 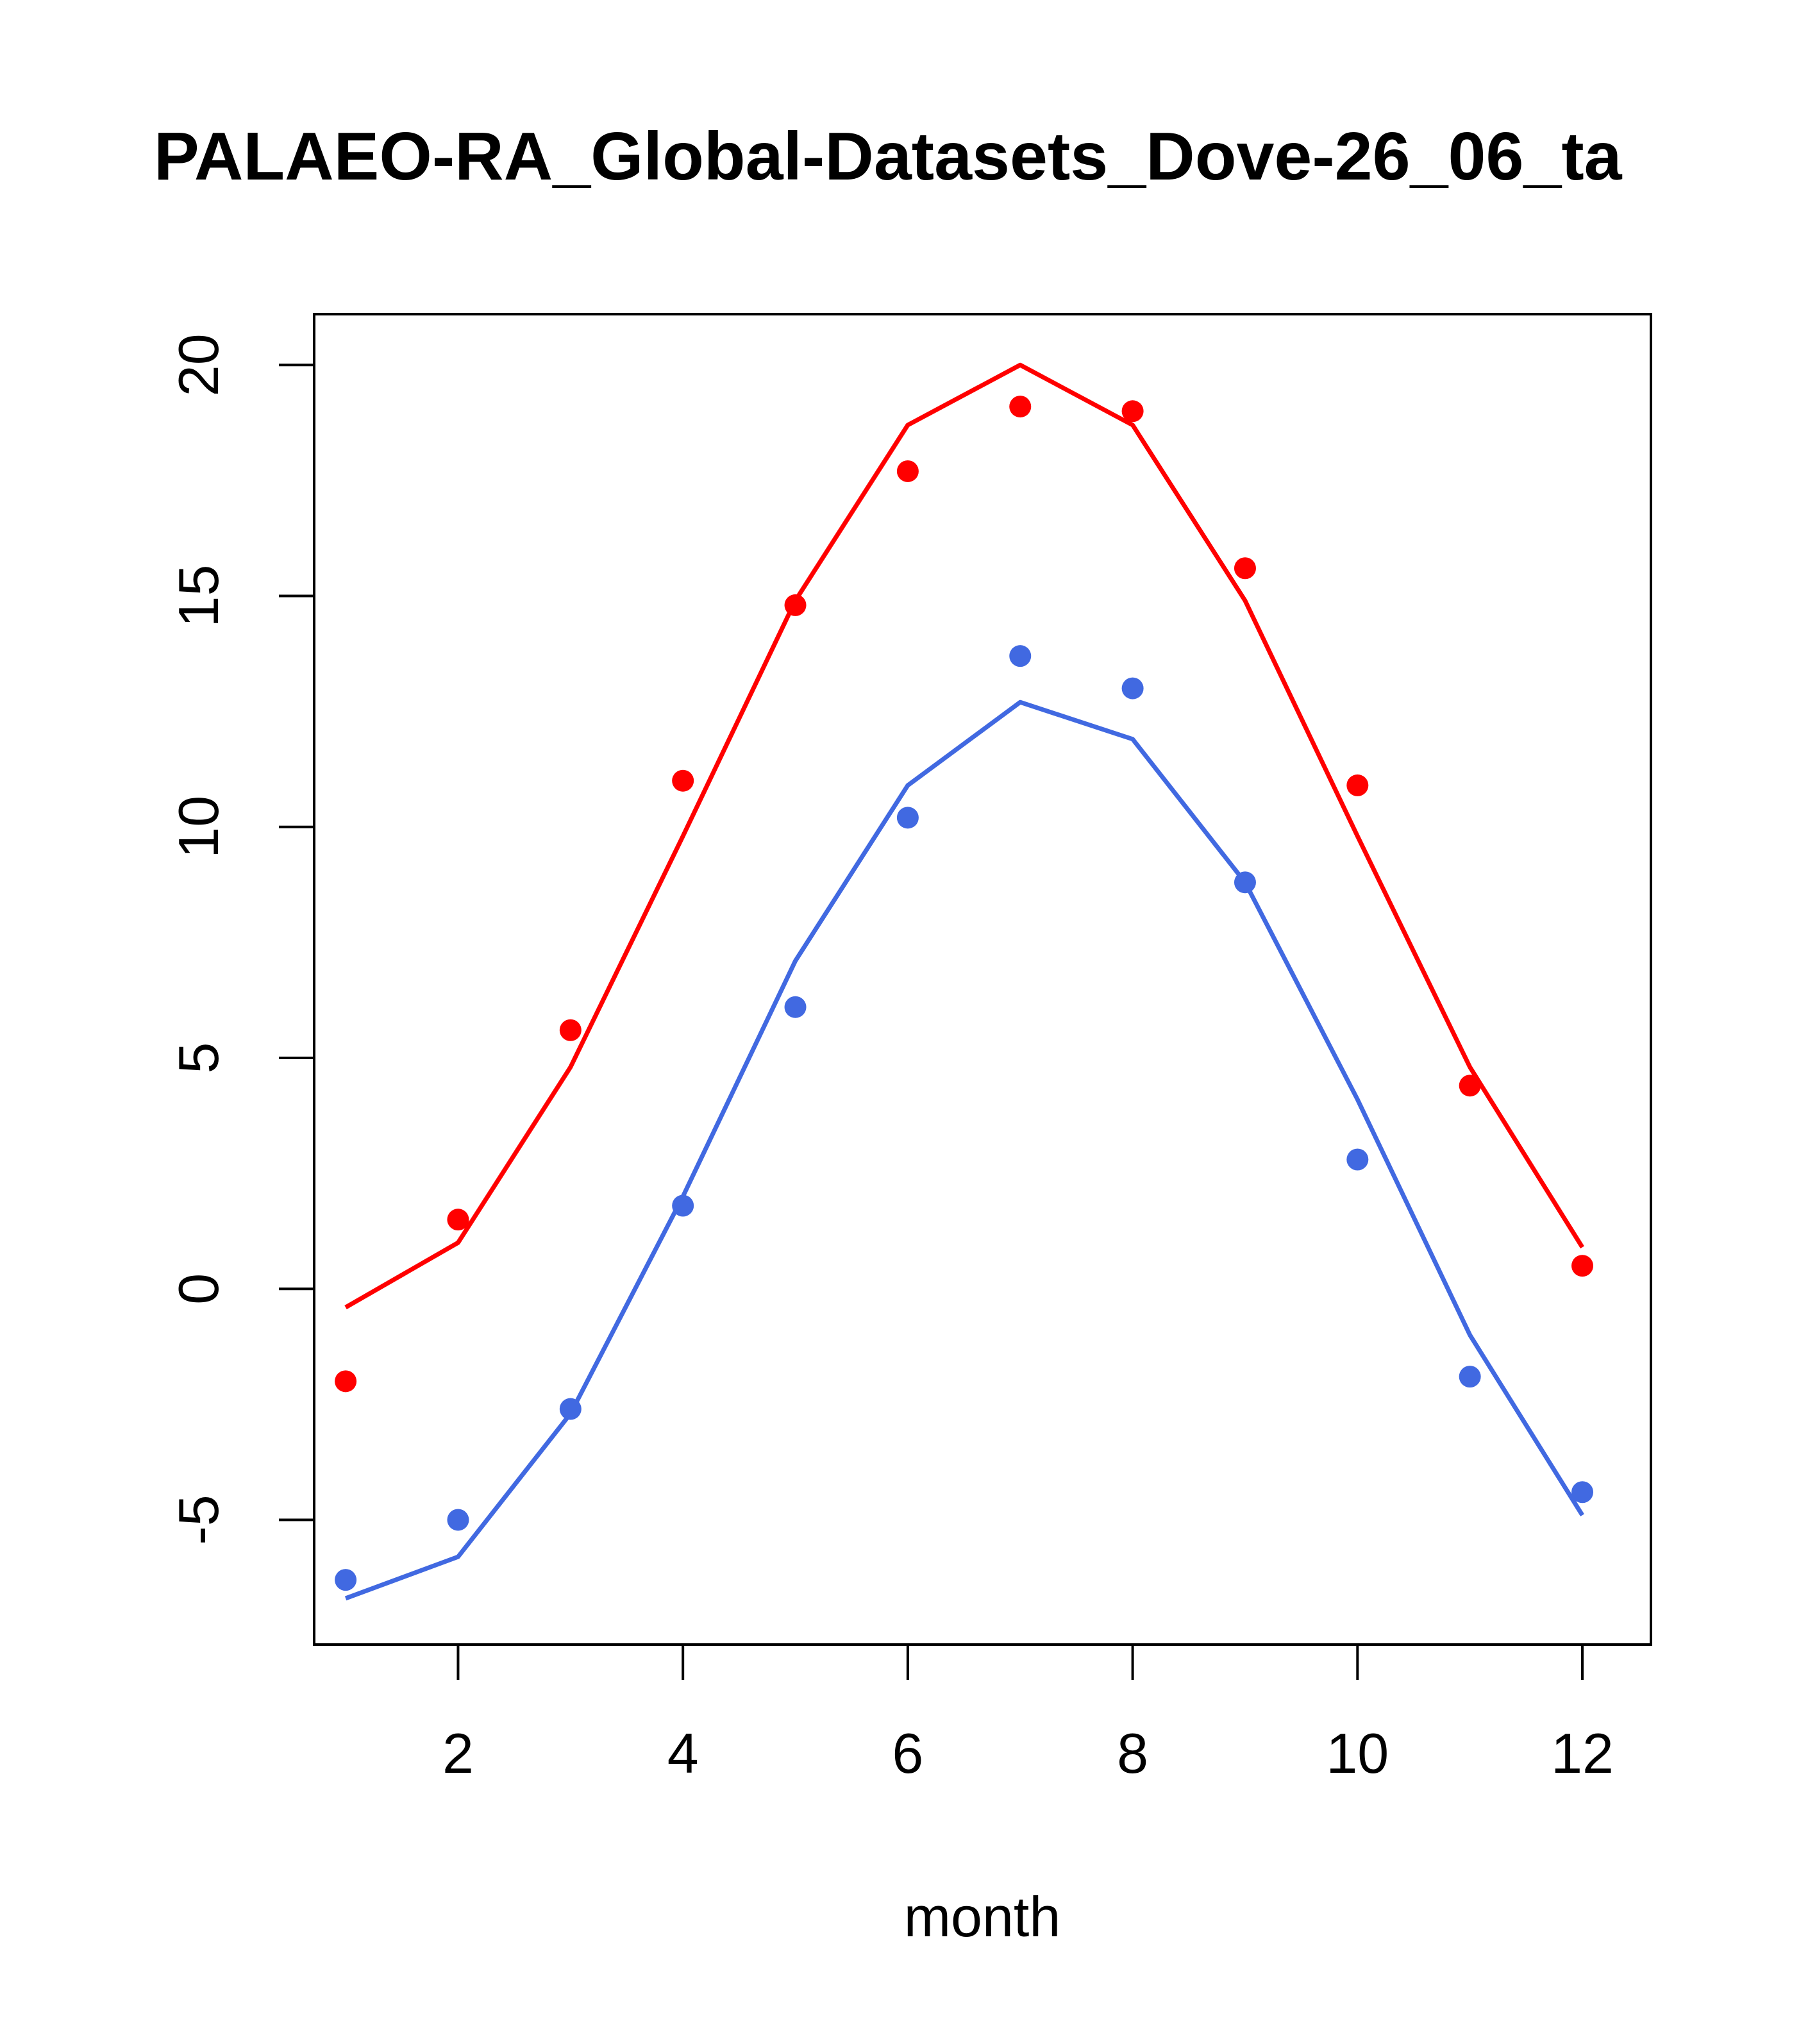 I want to click on x-tick-label: 12, so click(x=1583, y=1753).